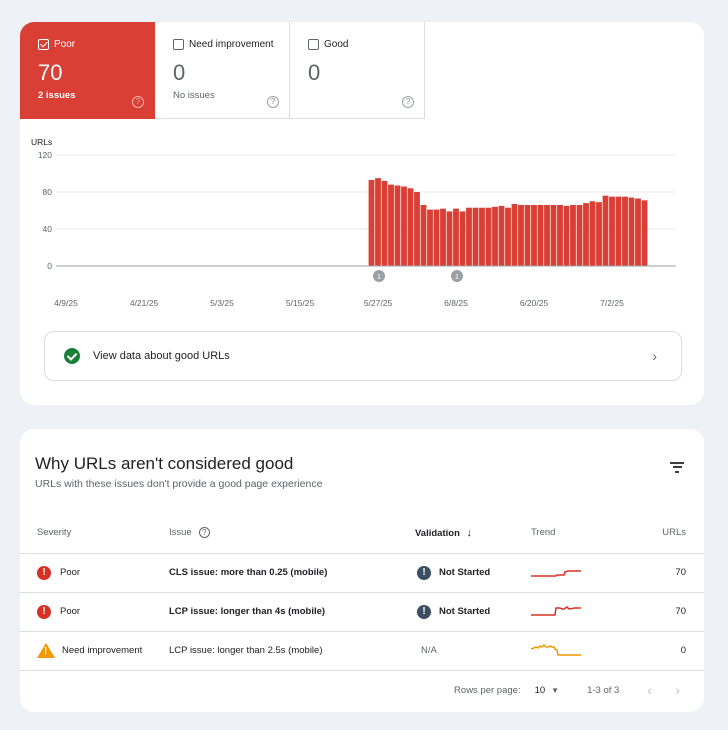 This screenshot has width=728, height=730. What do you see at coordinates (363, 356) in the screenshot?
I see `view-good-urls-button: View data about good URLs ›` at bounding box center [363, 356].